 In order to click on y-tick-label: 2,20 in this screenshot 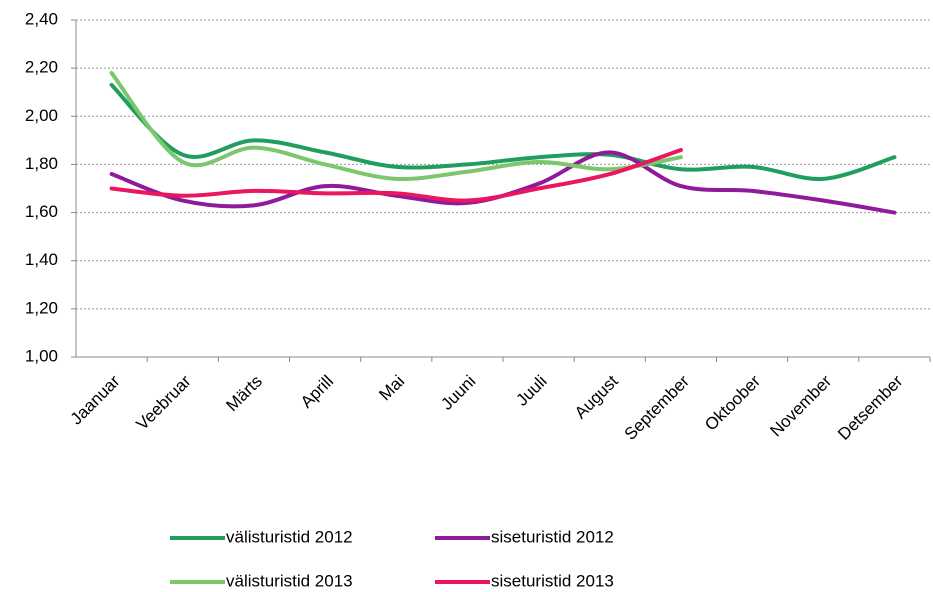, I will do `click(41, 67)`.